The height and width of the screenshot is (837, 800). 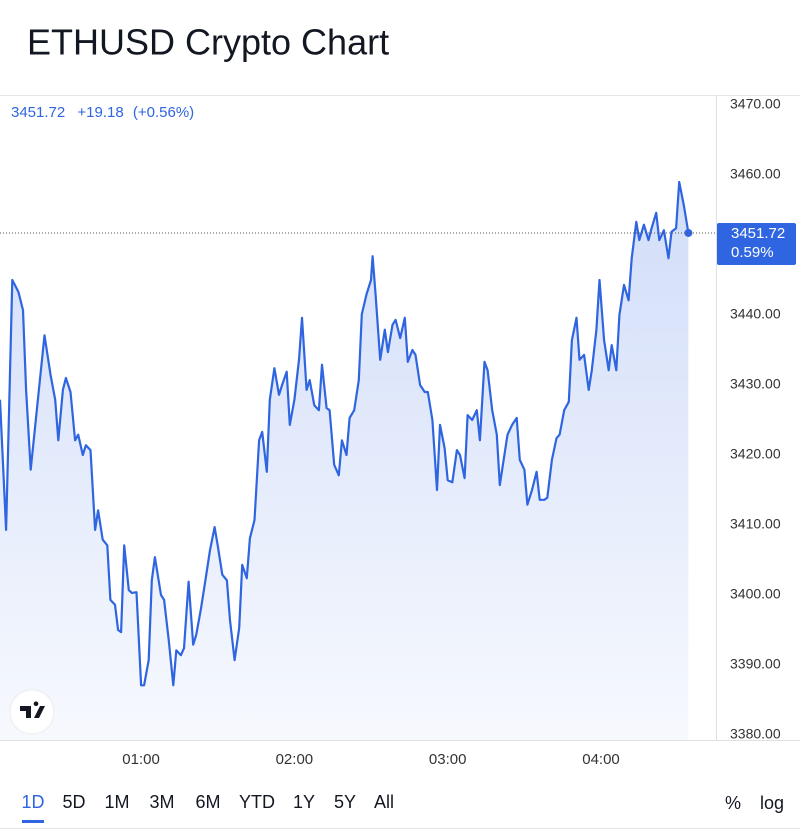 I want to click on legend: 3451.72 +19.18 (+0.56%), so click(x=102, y=112).